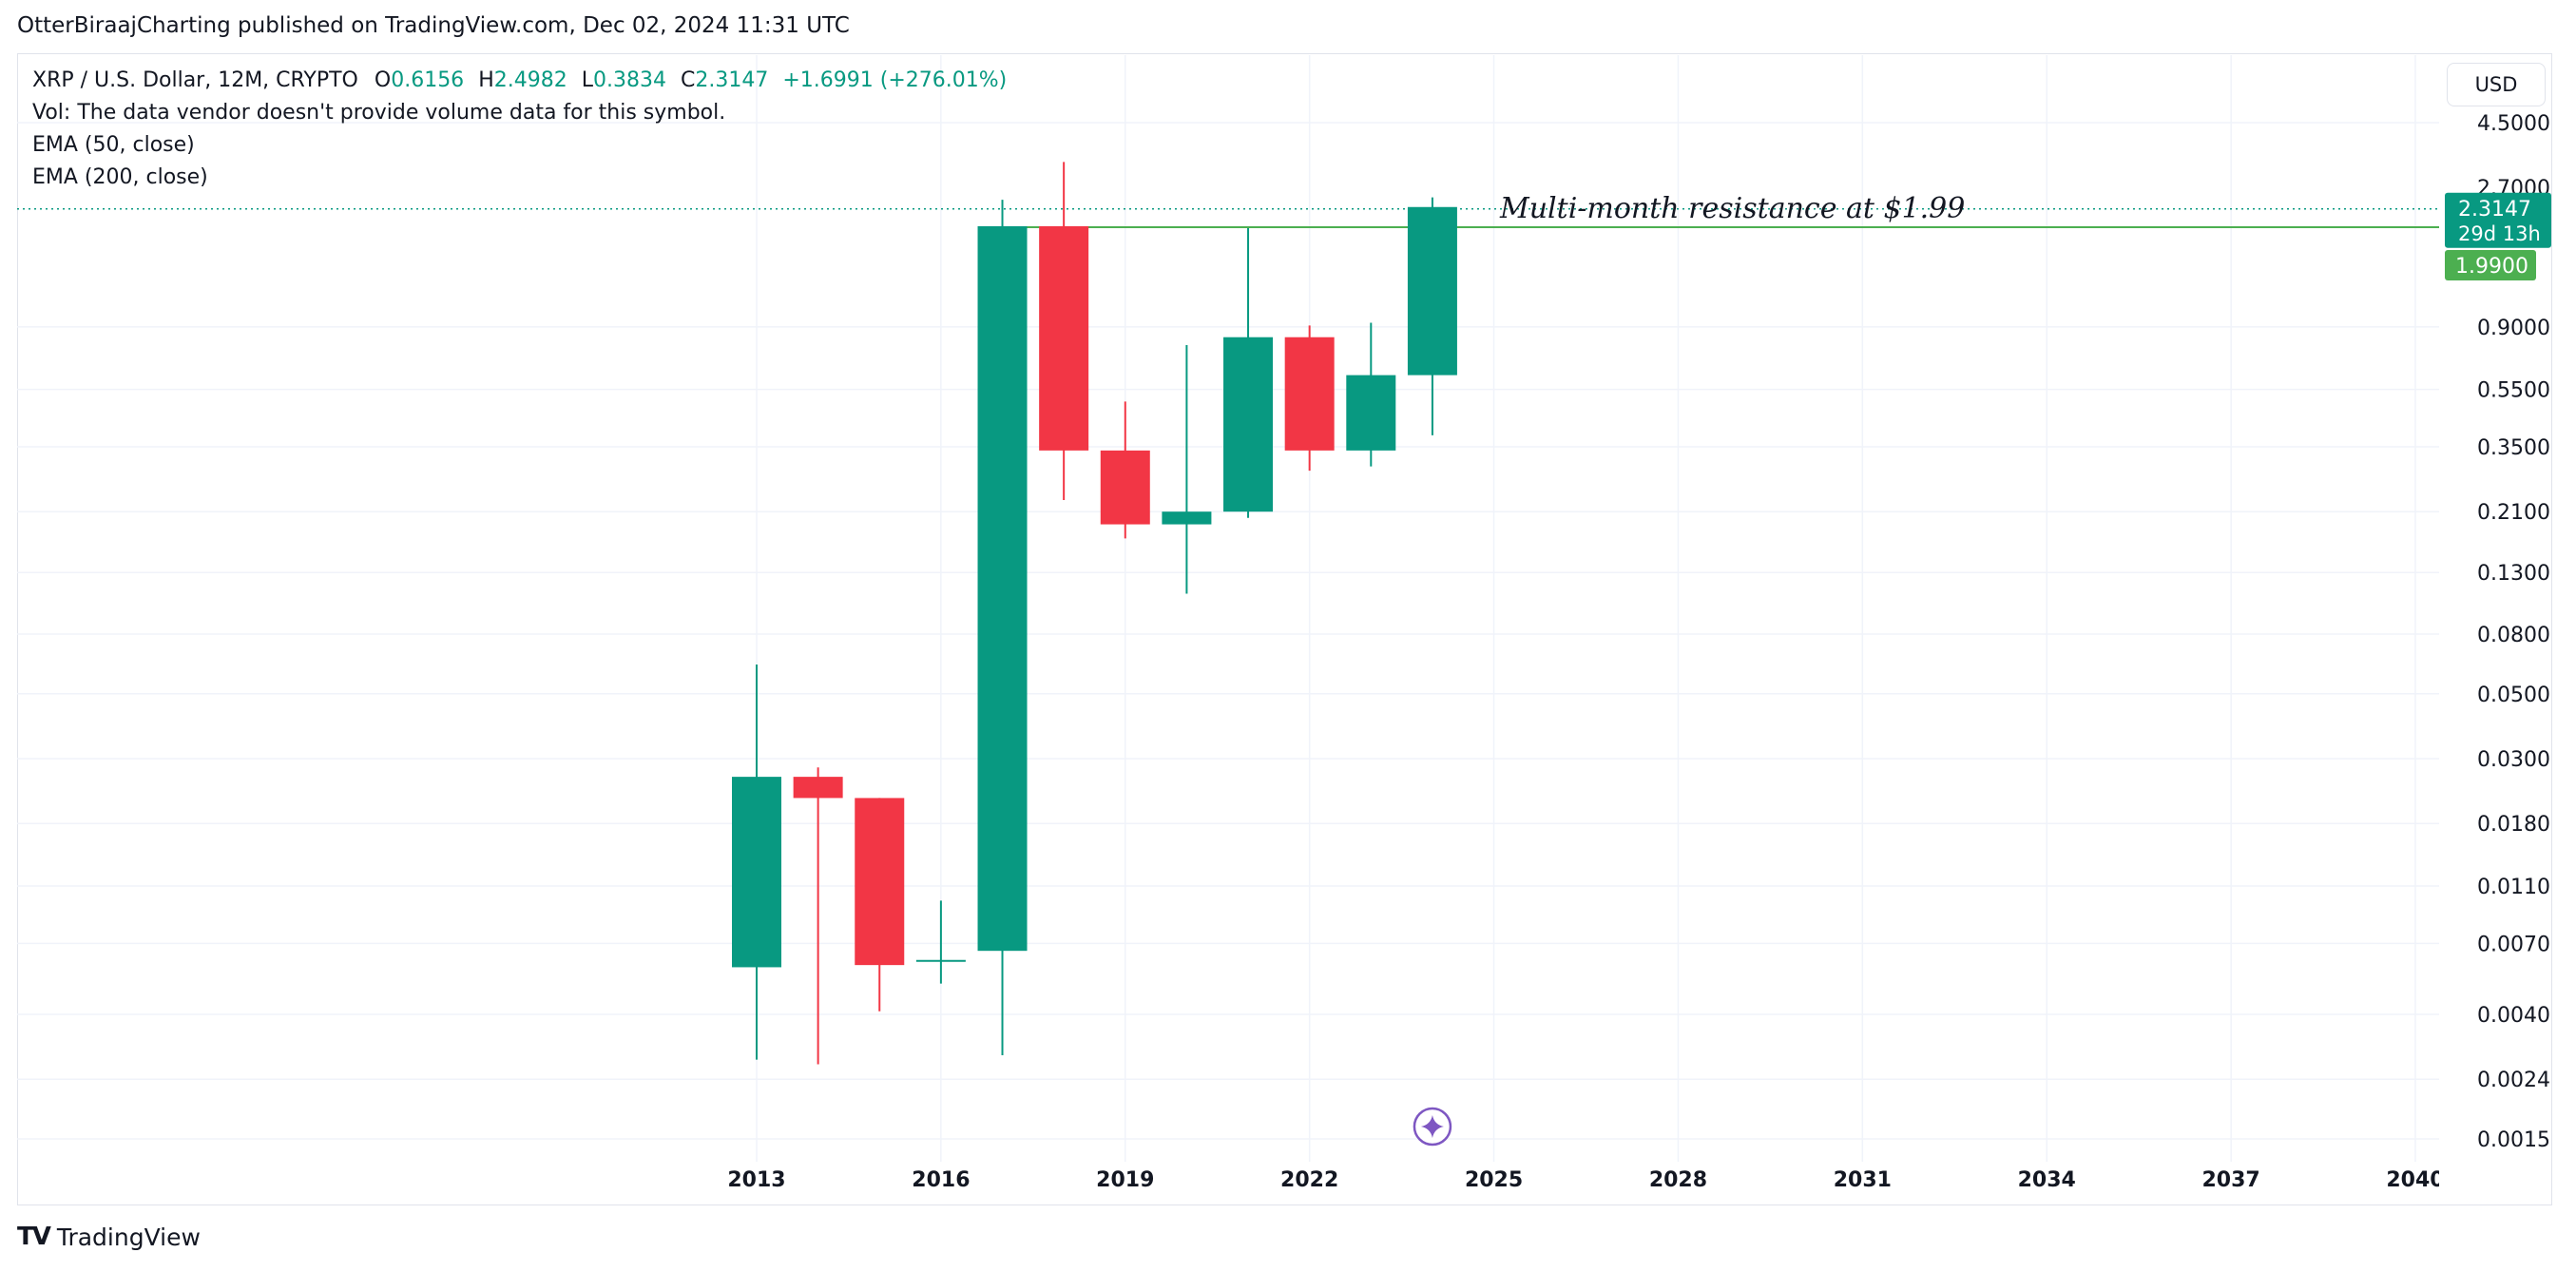 This screenshot has width=2576, height=1272. I want to click on ema-200-indicator: EMA (200, close), so click(120, 177).